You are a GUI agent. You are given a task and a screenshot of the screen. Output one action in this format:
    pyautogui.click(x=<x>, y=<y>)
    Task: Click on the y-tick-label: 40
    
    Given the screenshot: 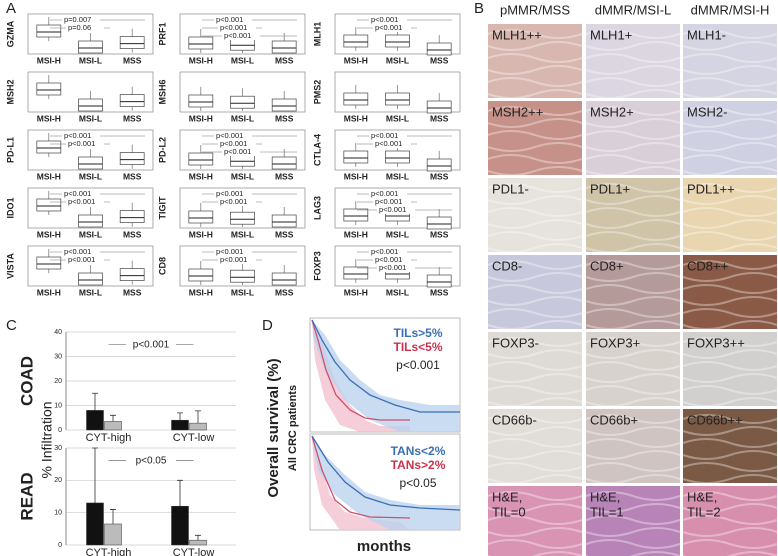 What is the action you would take?
    pyautogui.click(x=58, y=332)
    